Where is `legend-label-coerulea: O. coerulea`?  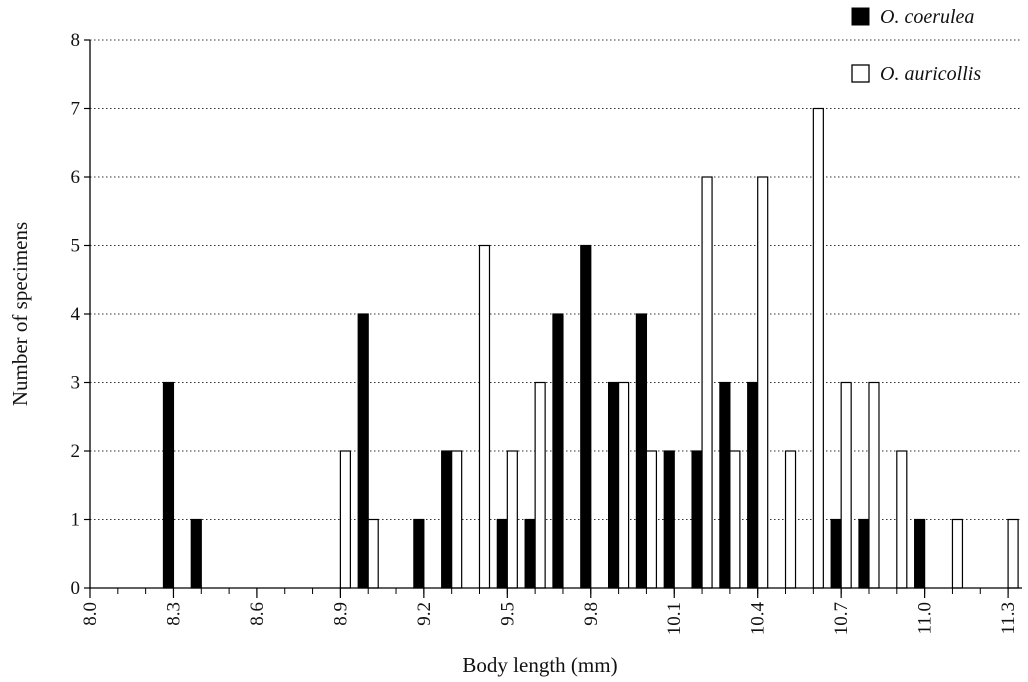 legend-label-coerulea: O. coerulea is located at coordinates (927, 17).